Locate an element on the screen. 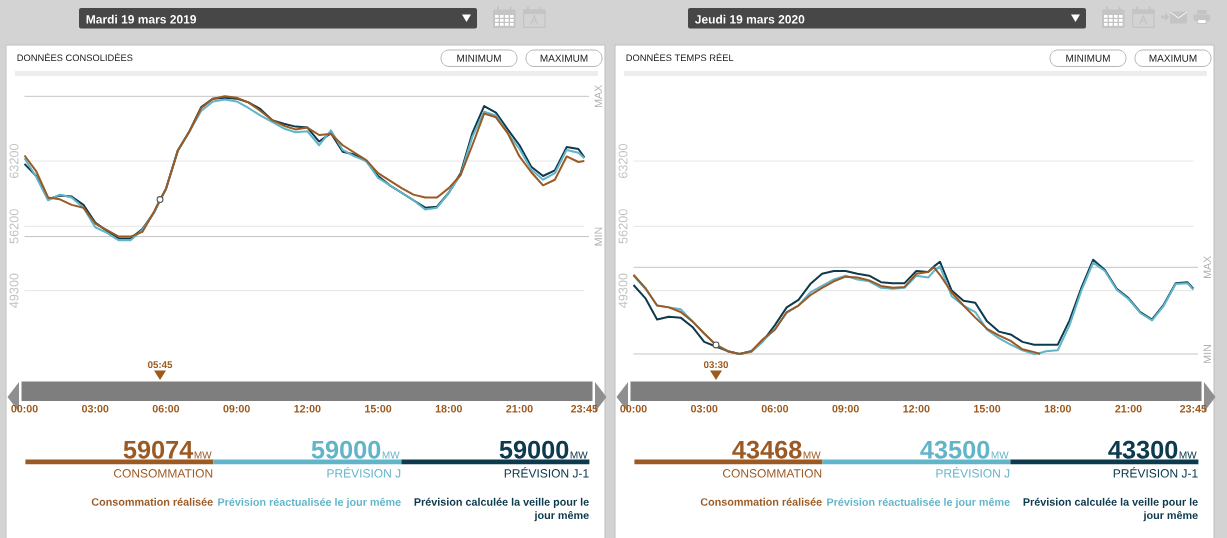 Image resolution: width=1227 pixels, height=538 pixels. chart-title: DONNÉES CONSOLIDÉES is located at coordinates (75, 57).